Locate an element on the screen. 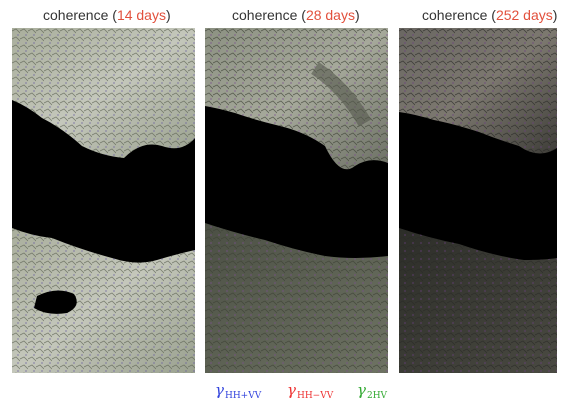  panel-title: coherence (252 days) is located at coordinates (489, 15).